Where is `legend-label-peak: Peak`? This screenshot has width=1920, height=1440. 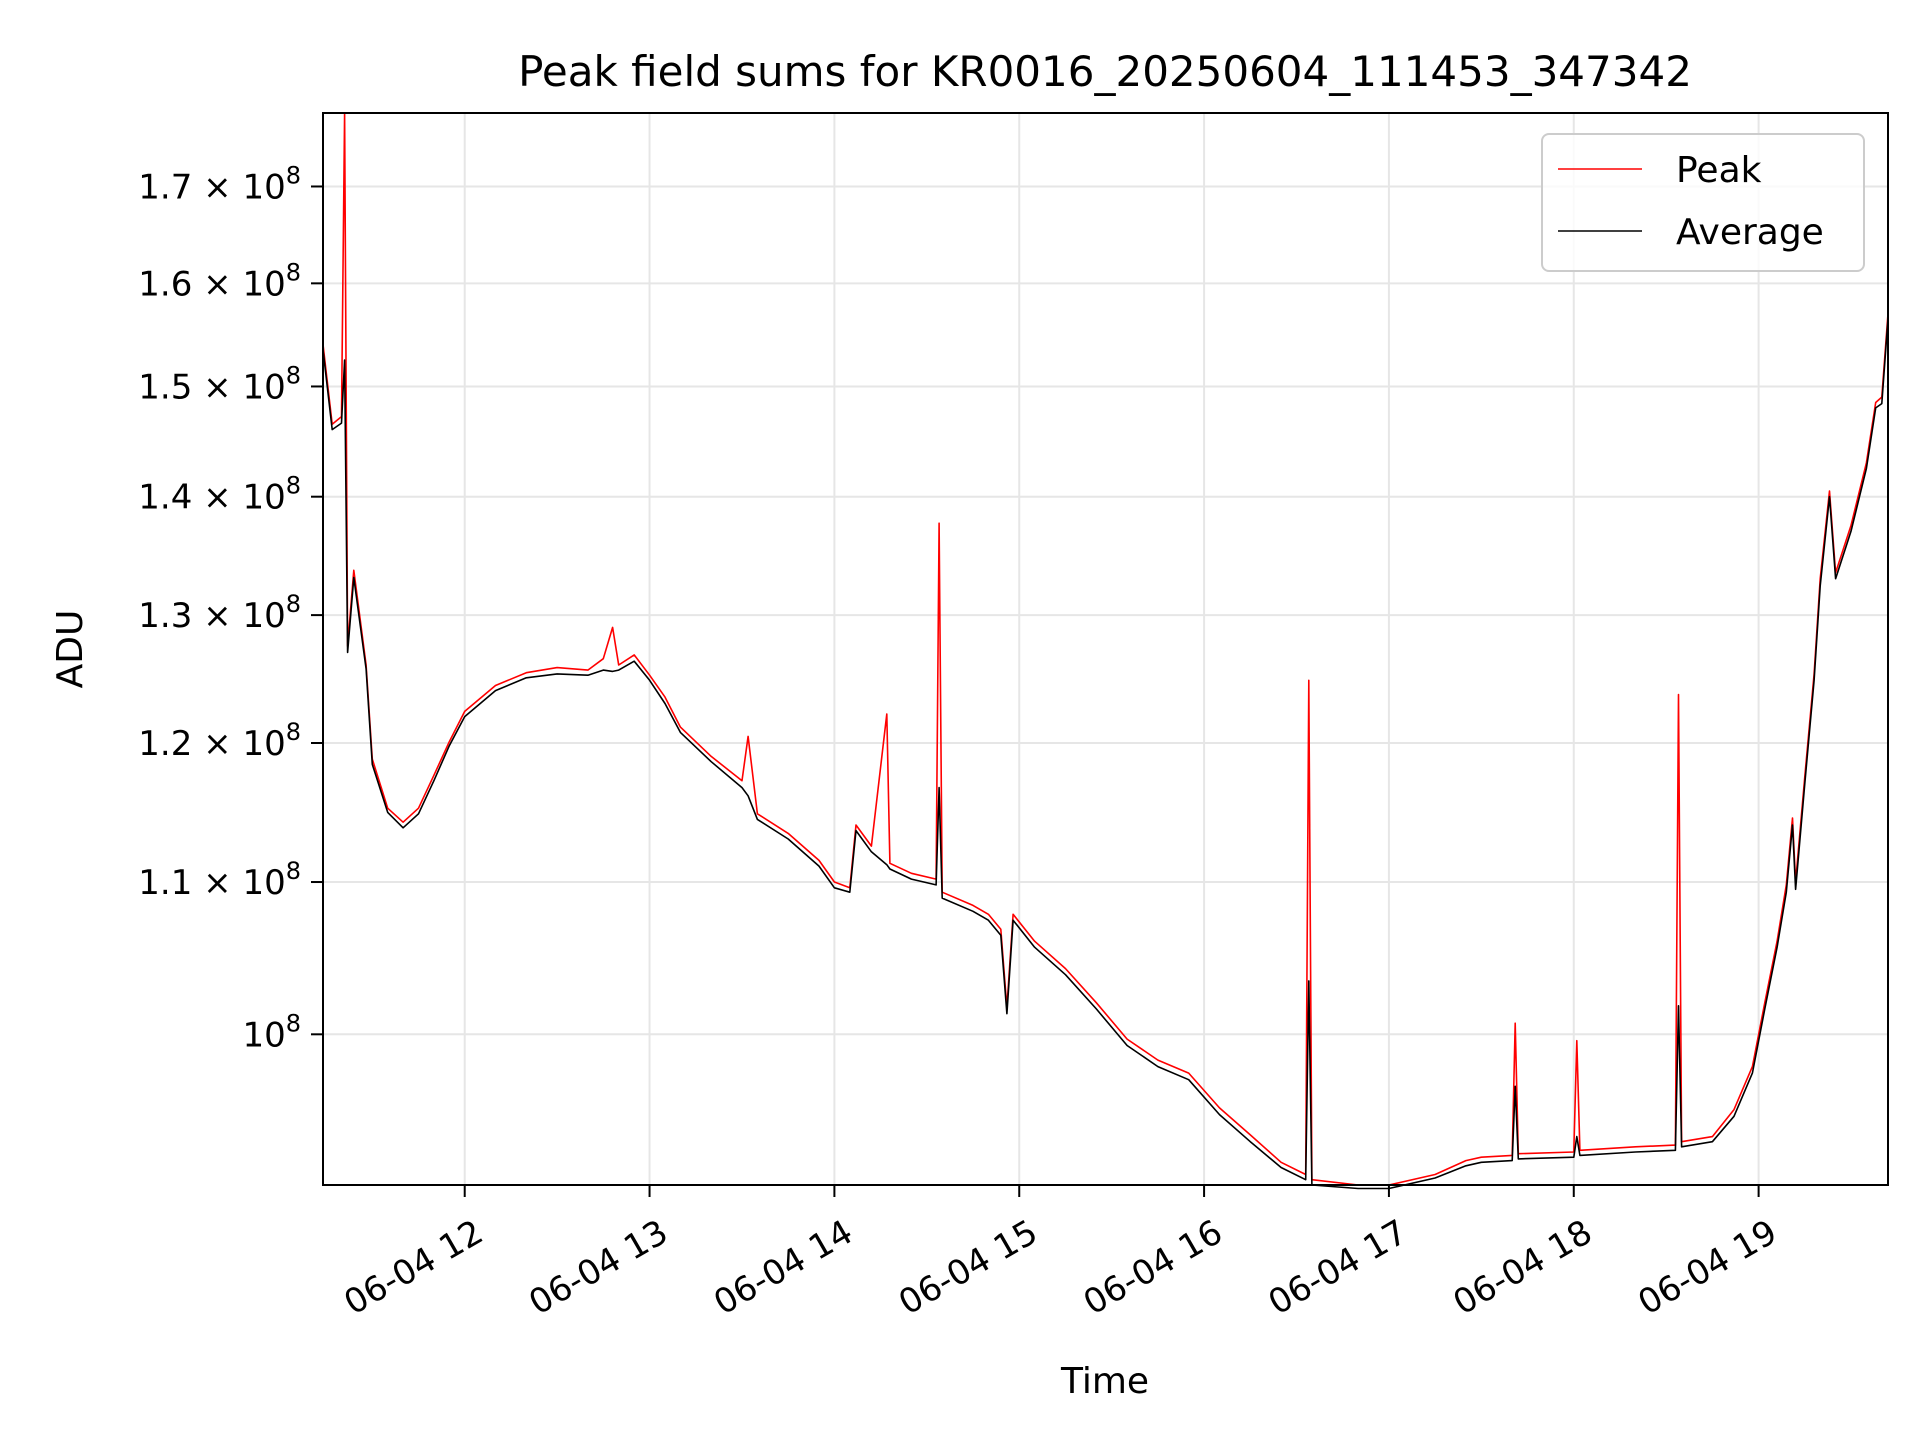
legend-label-peak: Peak is located at coordinates (1719, 170).